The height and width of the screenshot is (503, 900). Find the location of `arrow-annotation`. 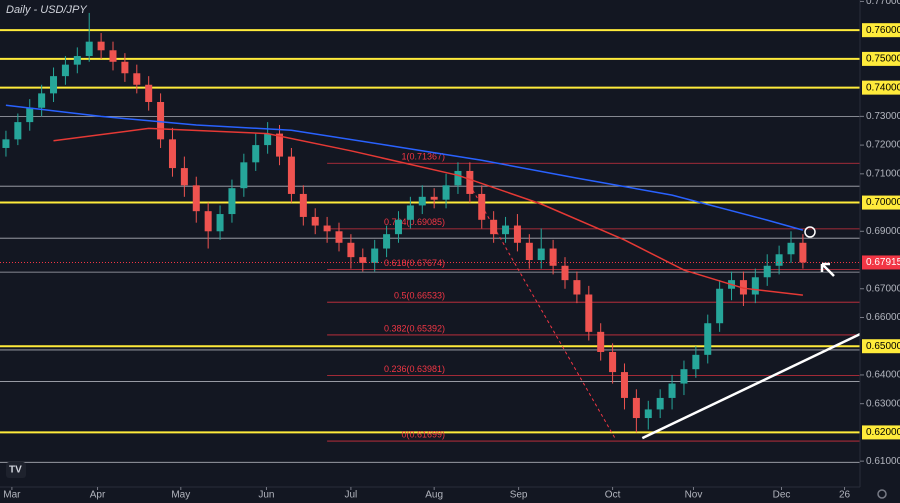

arrow-annotation is located at coordinates (827, 269).